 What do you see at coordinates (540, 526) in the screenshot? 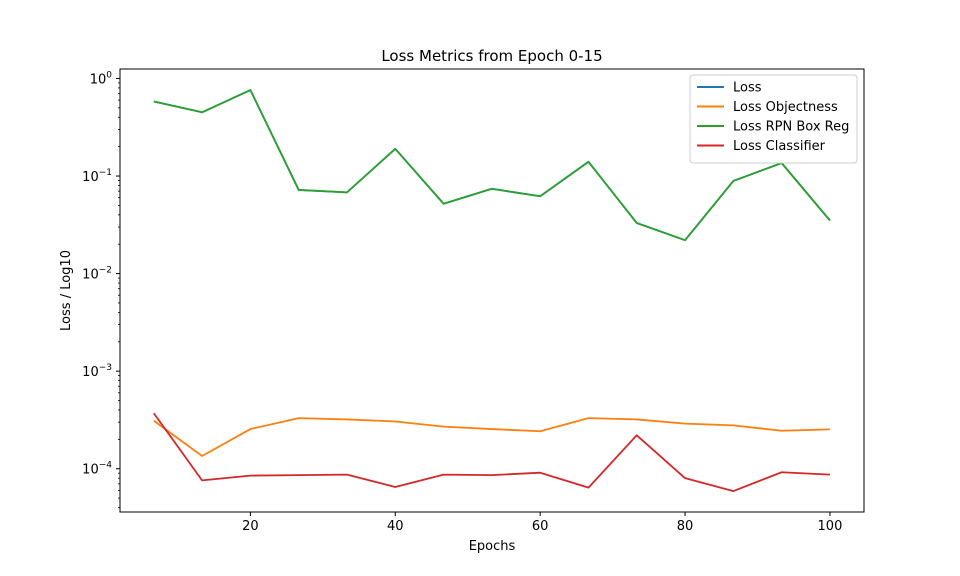
I see `x-tick-label: 60` at bounding box center [540, 526].